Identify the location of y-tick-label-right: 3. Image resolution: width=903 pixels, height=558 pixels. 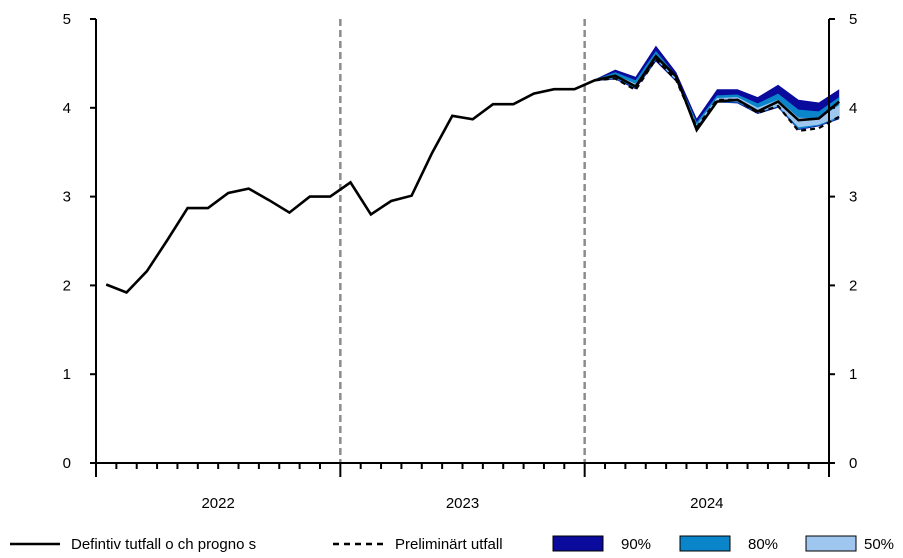
(853, 197).